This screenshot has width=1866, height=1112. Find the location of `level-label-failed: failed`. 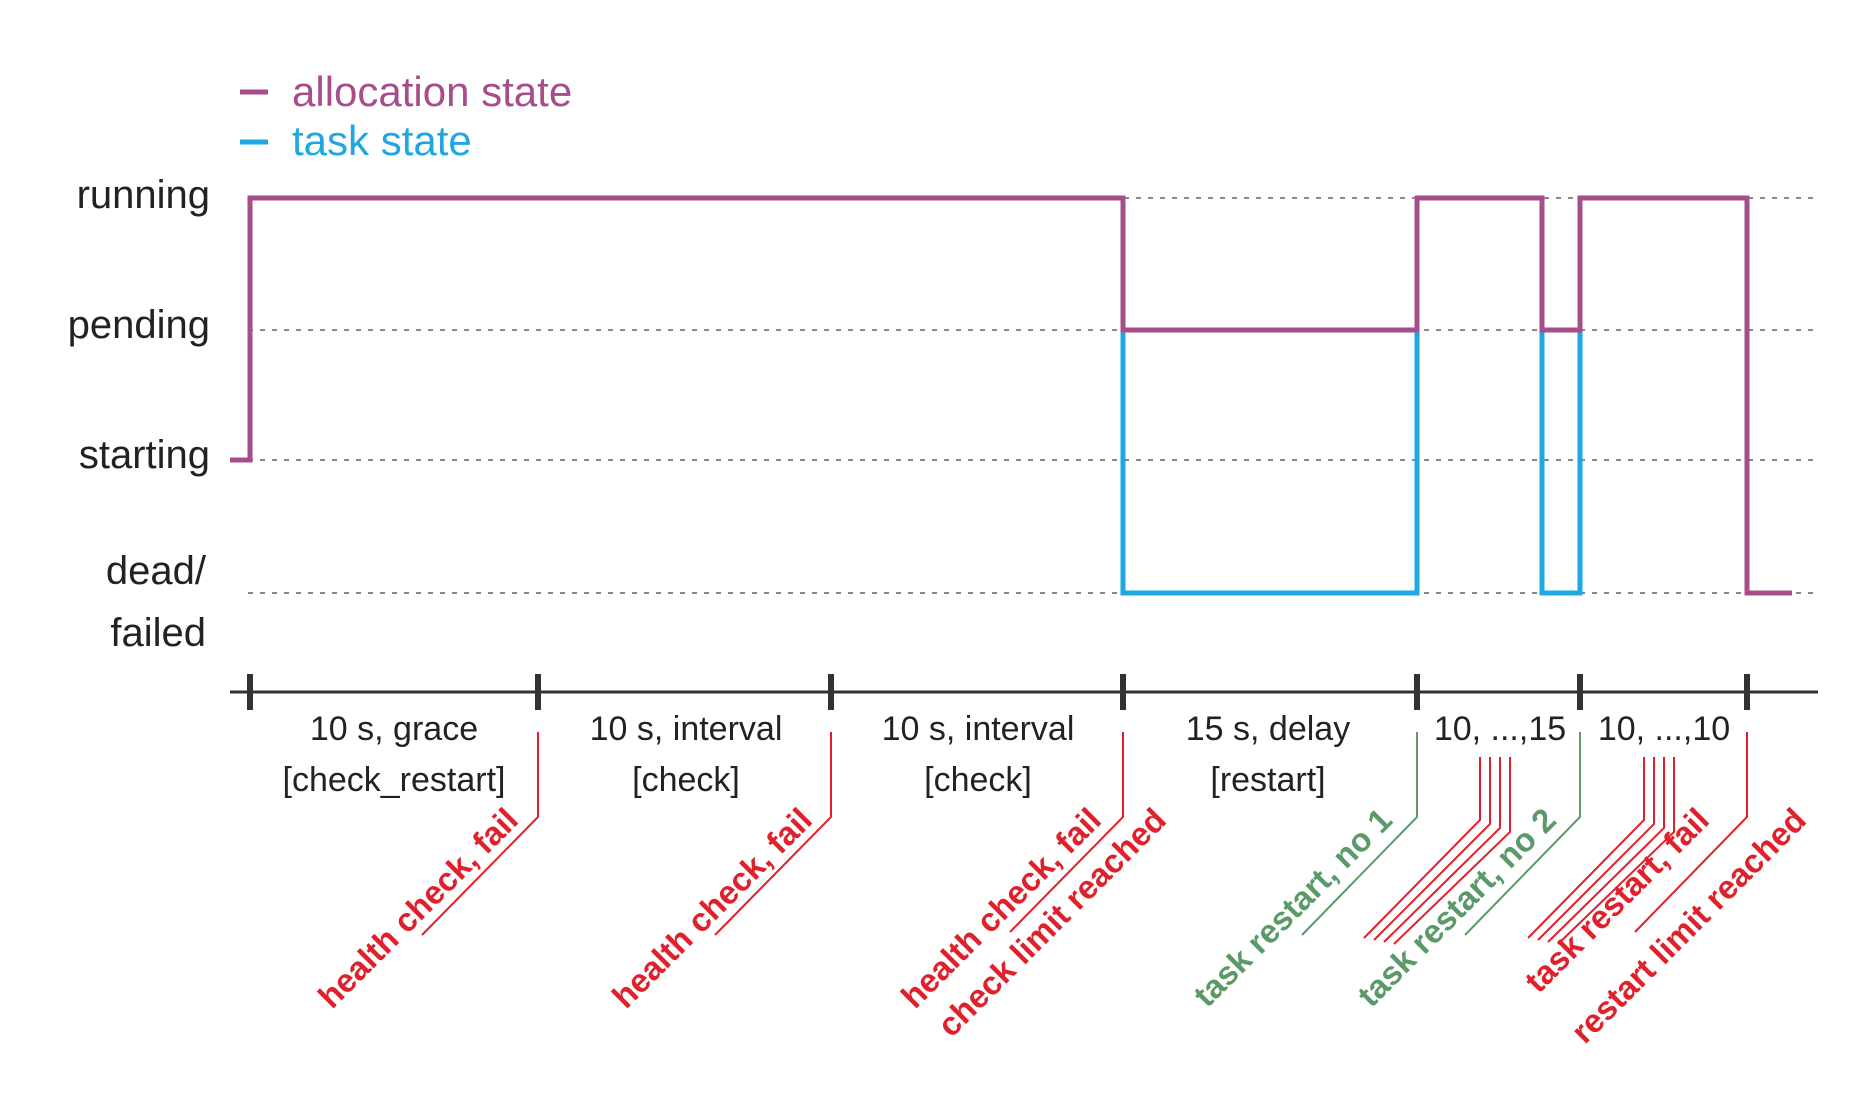

level-label-failed: failed is located at coordinates (158, 633).